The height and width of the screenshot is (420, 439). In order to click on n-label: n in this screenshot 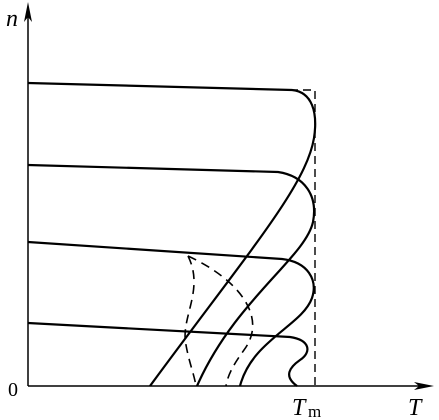, I will do `click(12, 19)`.